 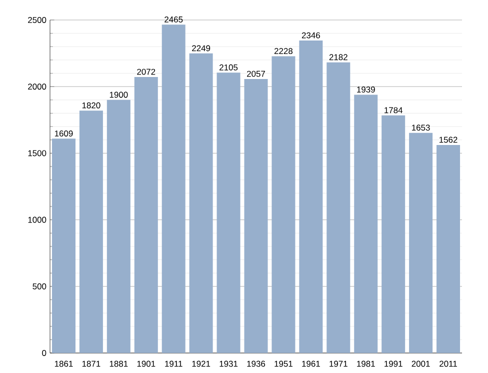 I want to click on x-tick-label: 1901, so click(x=146, y=363).